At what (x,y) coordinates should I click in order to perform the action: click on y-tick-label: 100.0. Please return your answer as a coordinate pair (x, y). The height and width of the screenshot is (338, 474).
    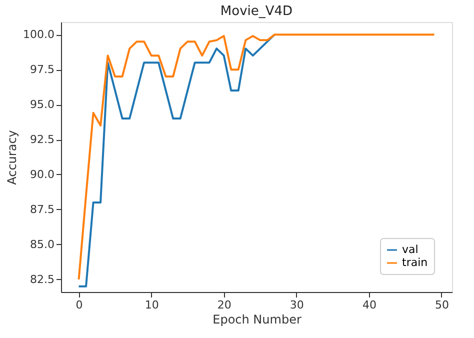
    Looking at the image, I should click on (38, 35).